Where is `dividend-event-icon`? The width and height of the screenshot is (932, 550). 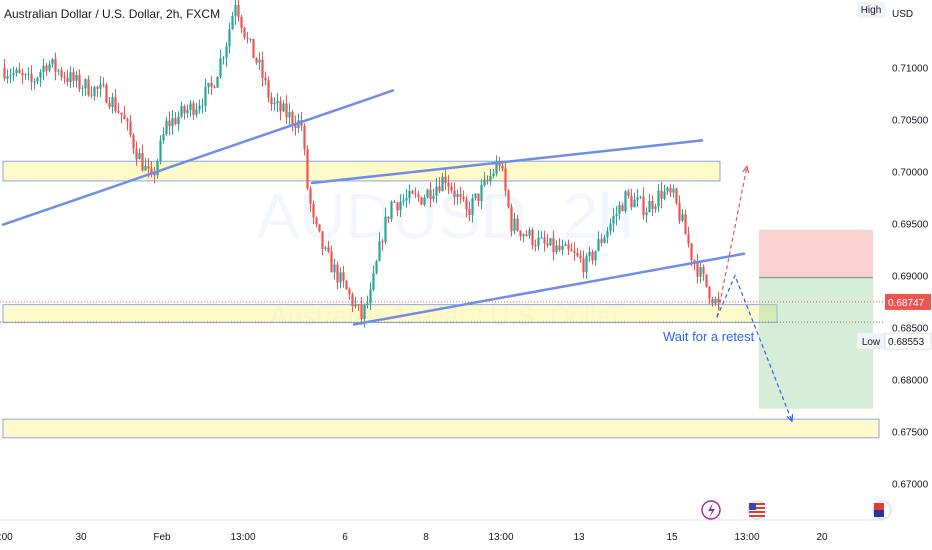 dividend-event-icon is located at coordinates (711, 510).